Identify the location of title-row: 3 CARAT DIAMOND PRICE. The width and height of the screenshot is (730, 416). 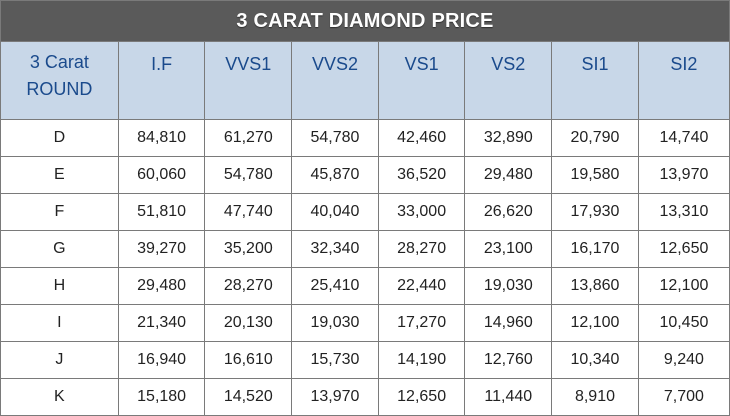
(365, 21).